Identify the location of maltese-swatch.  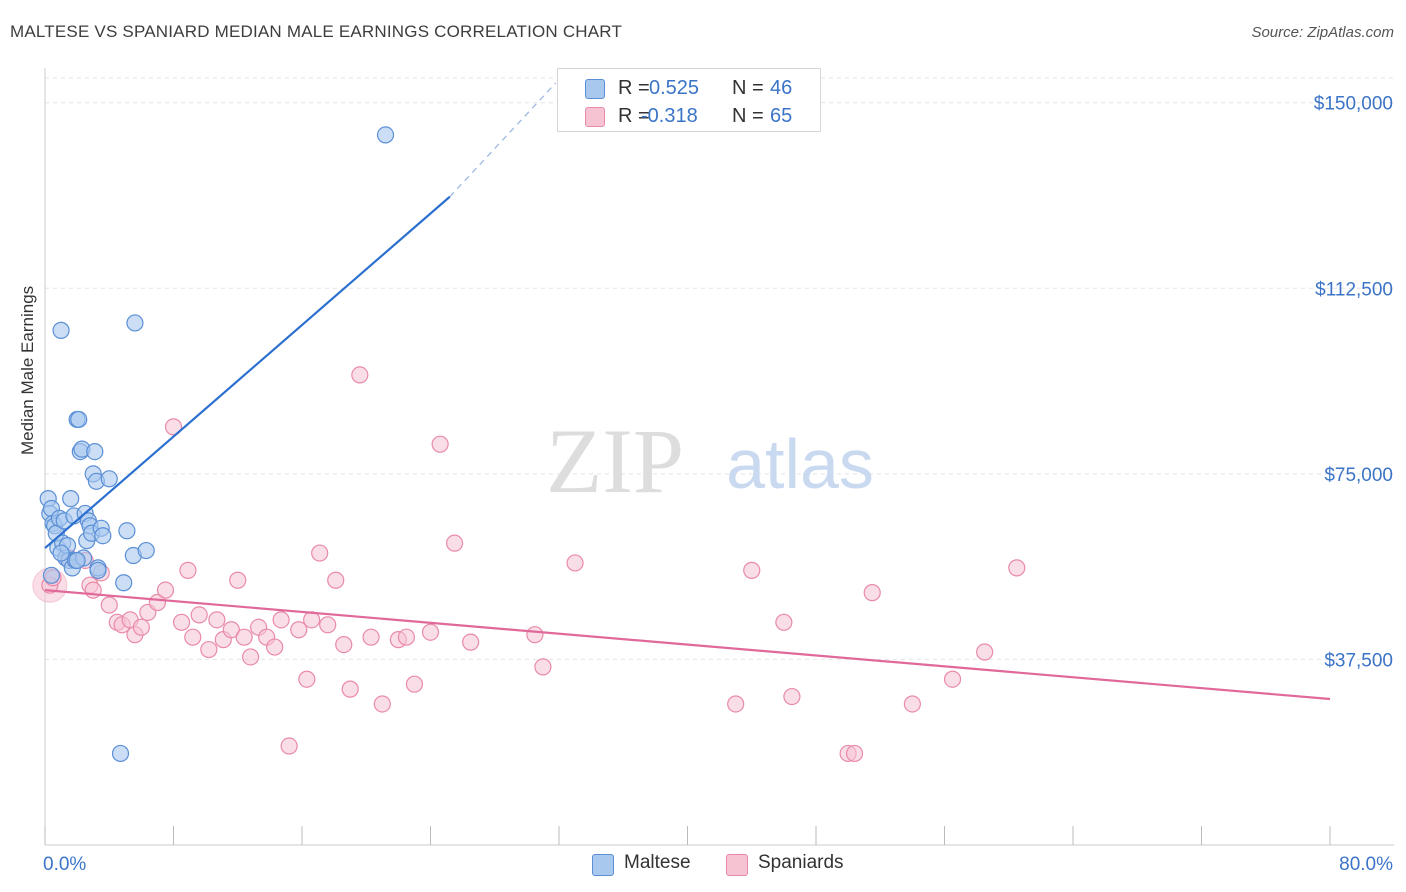
(595, 89).